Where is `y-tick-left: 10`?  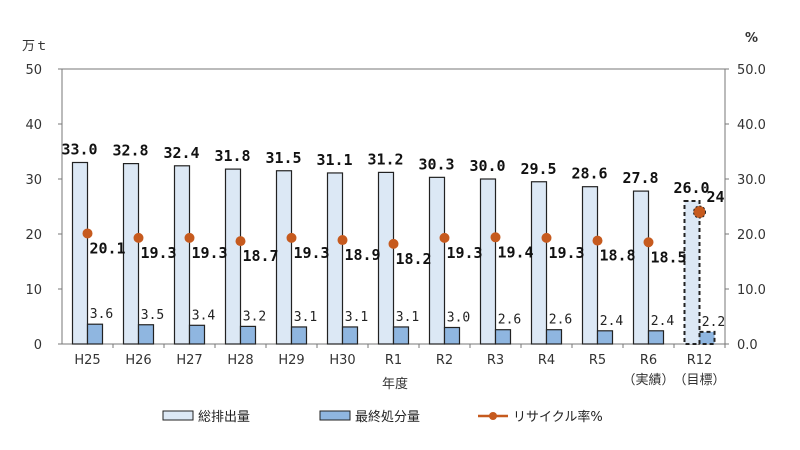
y-tick-left: 10 is located at coordinates (33, 290).